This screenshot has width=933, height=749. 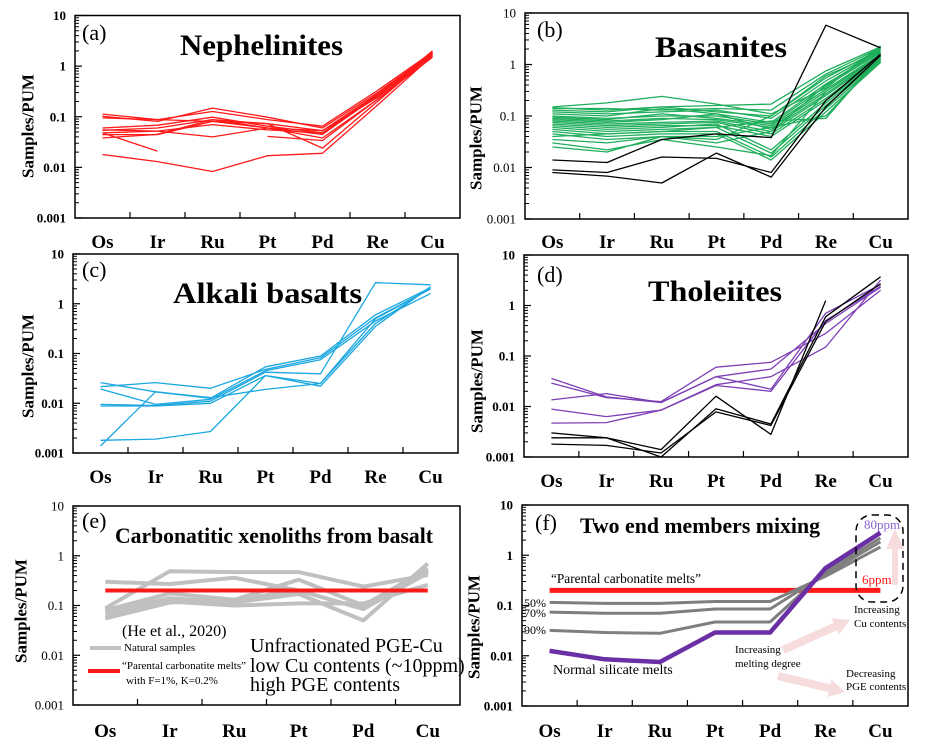 What do you see at coordinates (535, 613) in the screenshot?
I see `mix-label-70: 70%` at bounding box center [535, 613].